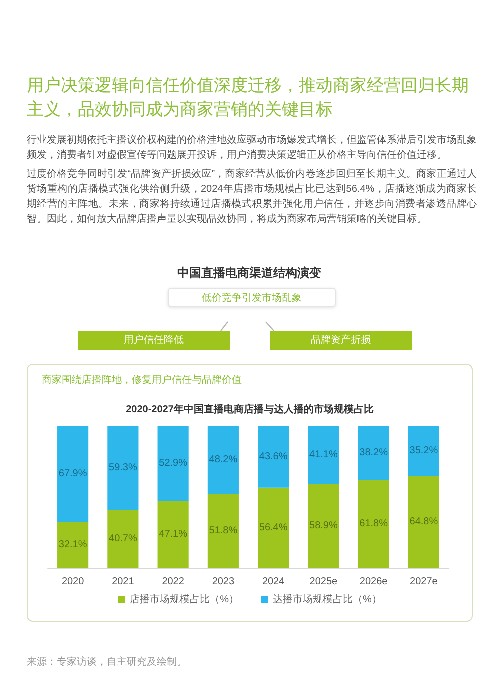  I want to click on text: 用户信任降低, so click(154, 340).